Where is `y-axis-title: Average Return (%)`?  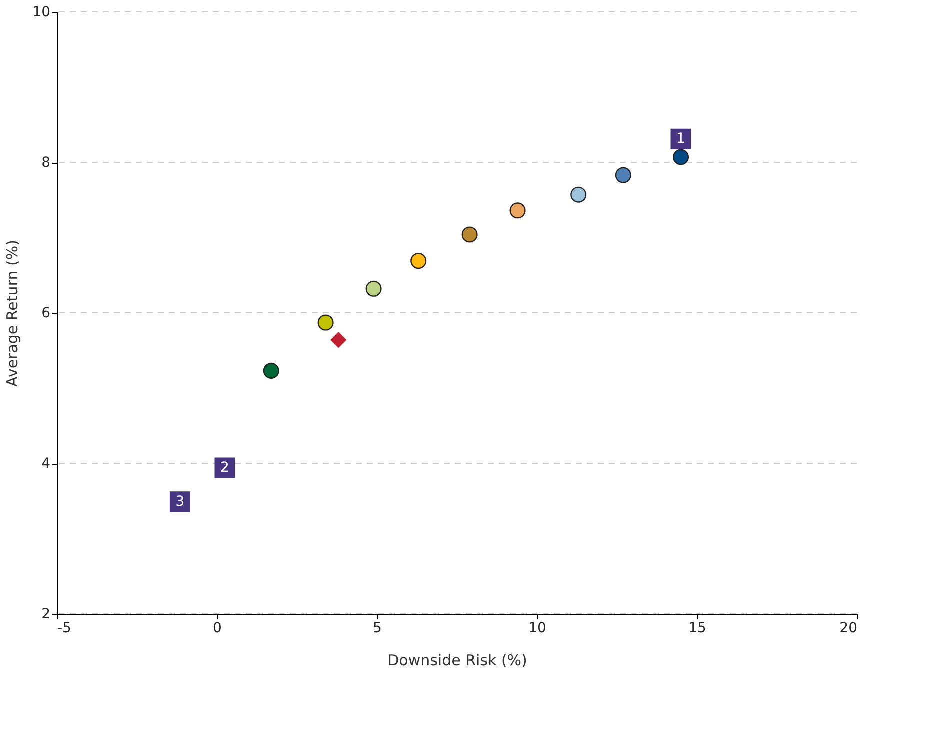 y-axis-title: Average Return (%) is located at coordinates (13, 313).